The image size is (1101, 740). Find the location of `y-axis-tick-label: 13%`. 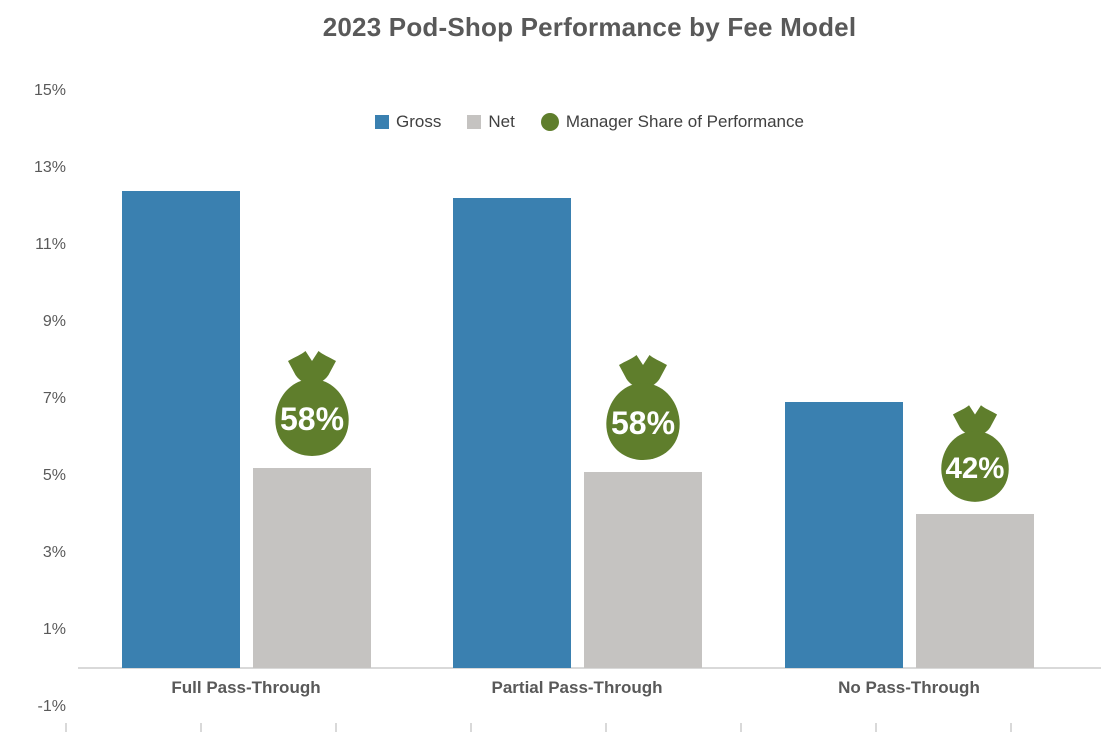

y-axis-tick-label: 13% is located at coordinates (49, 167).